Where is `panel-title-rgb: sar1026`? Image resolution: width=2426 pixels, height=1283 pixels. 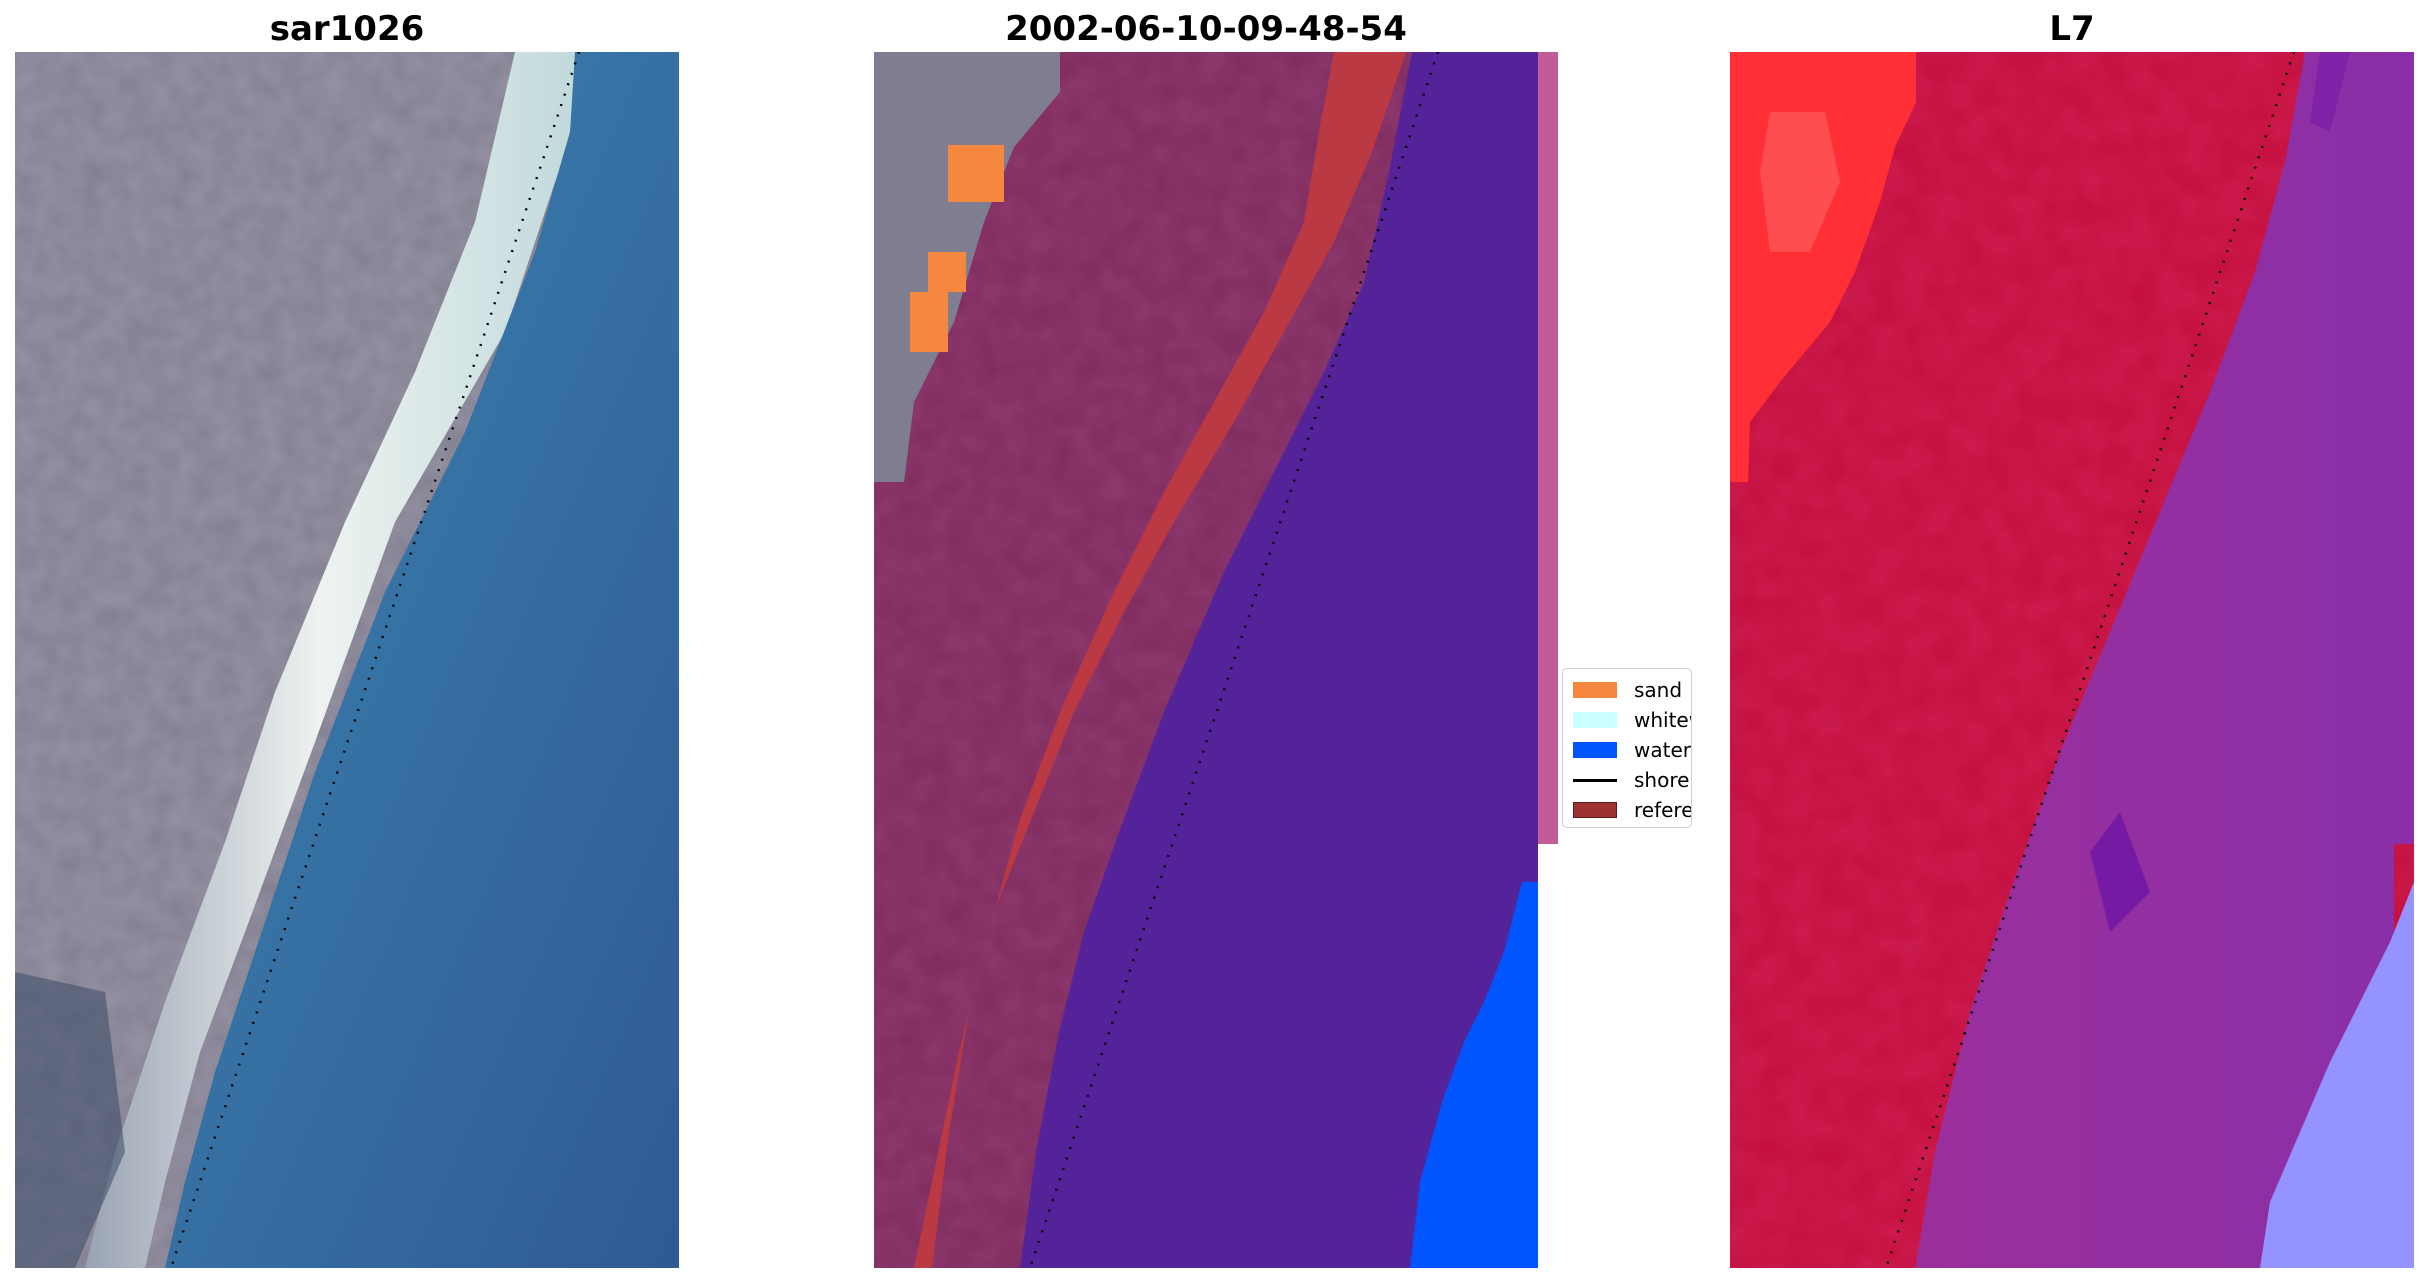 panel-title-rgb: sar1026 is located at coordinates (347, 29).